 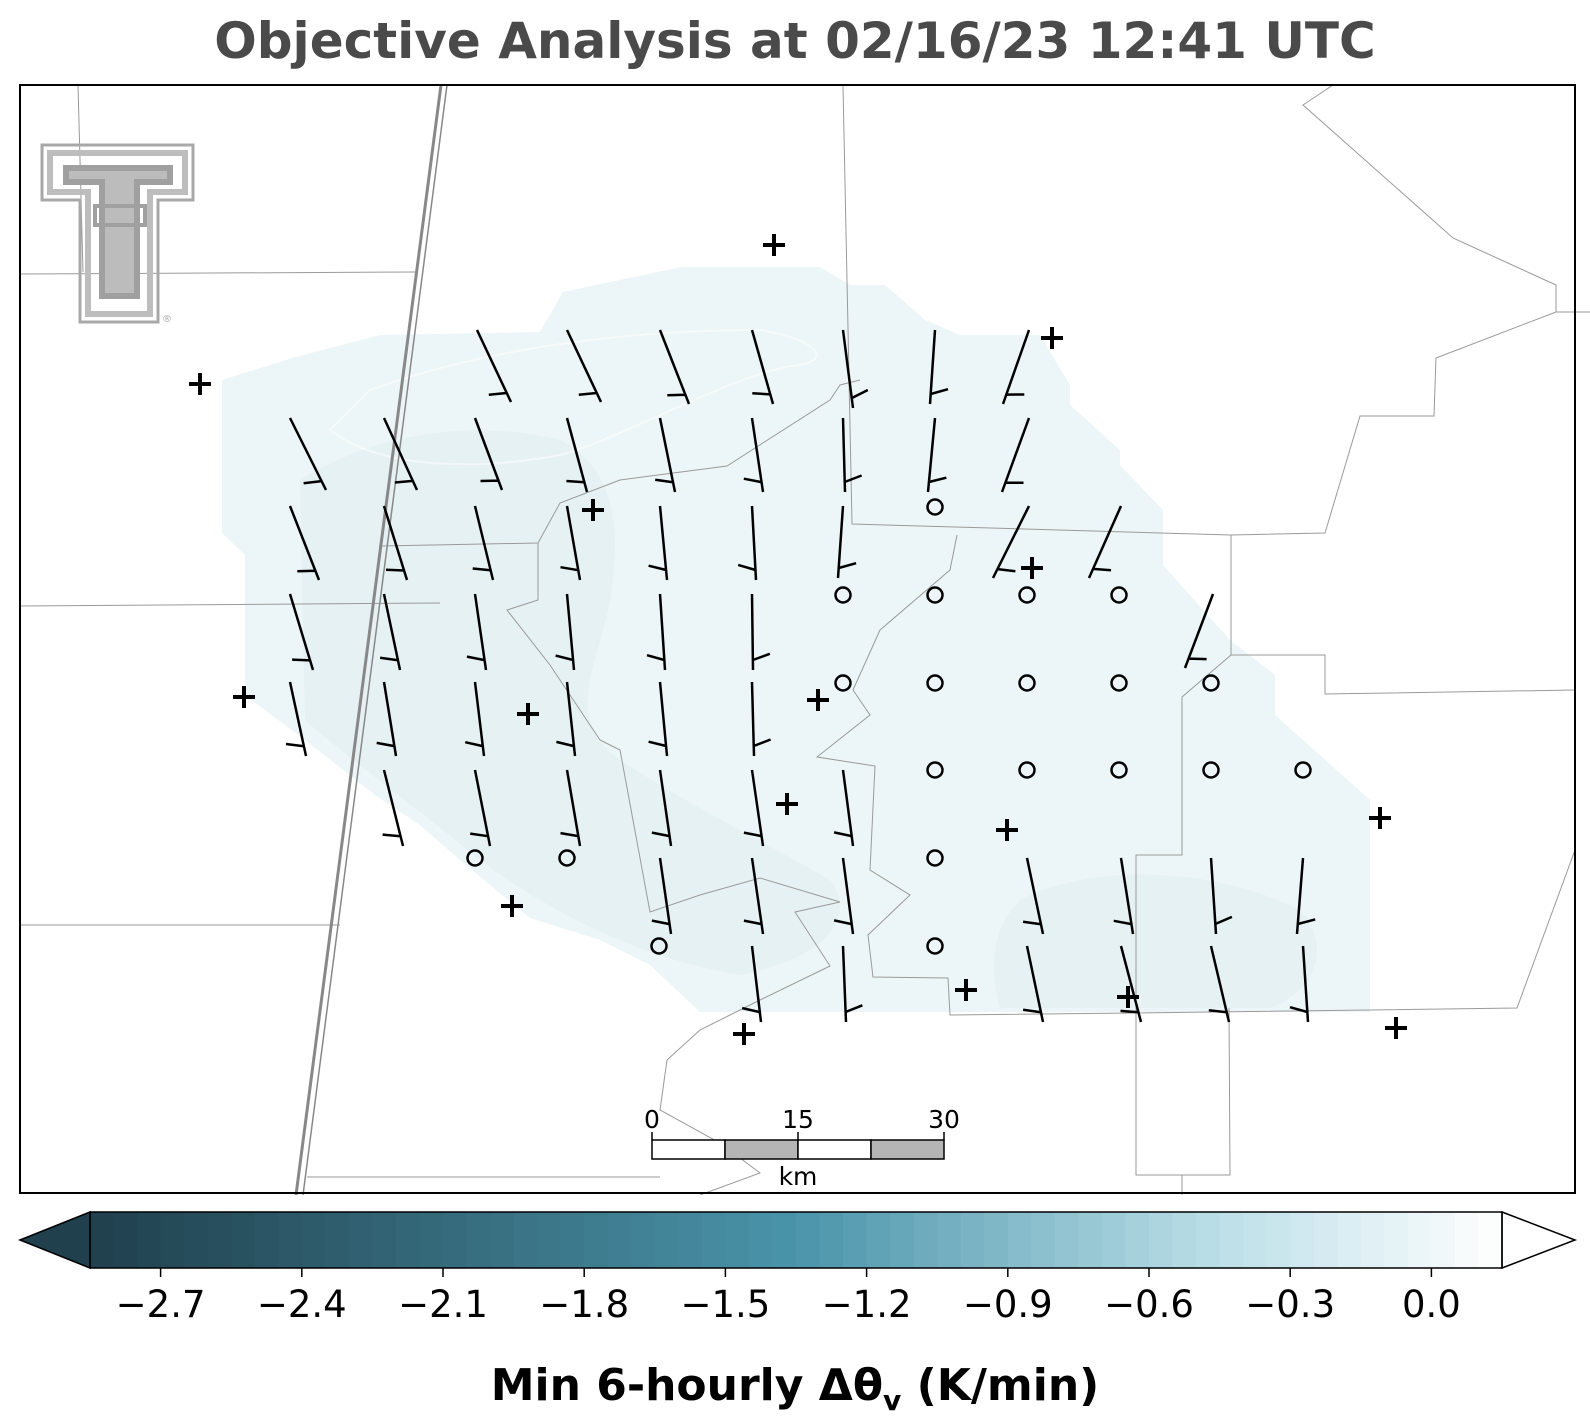 I want to click on colorbar-tick-label: −2.4, so click(x=302, y=1304).